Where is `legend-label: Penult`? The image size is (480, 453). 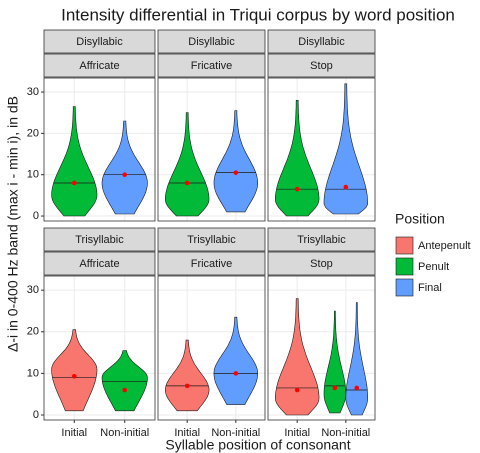
legend-label: Penult is located at coordinates (433, 267).